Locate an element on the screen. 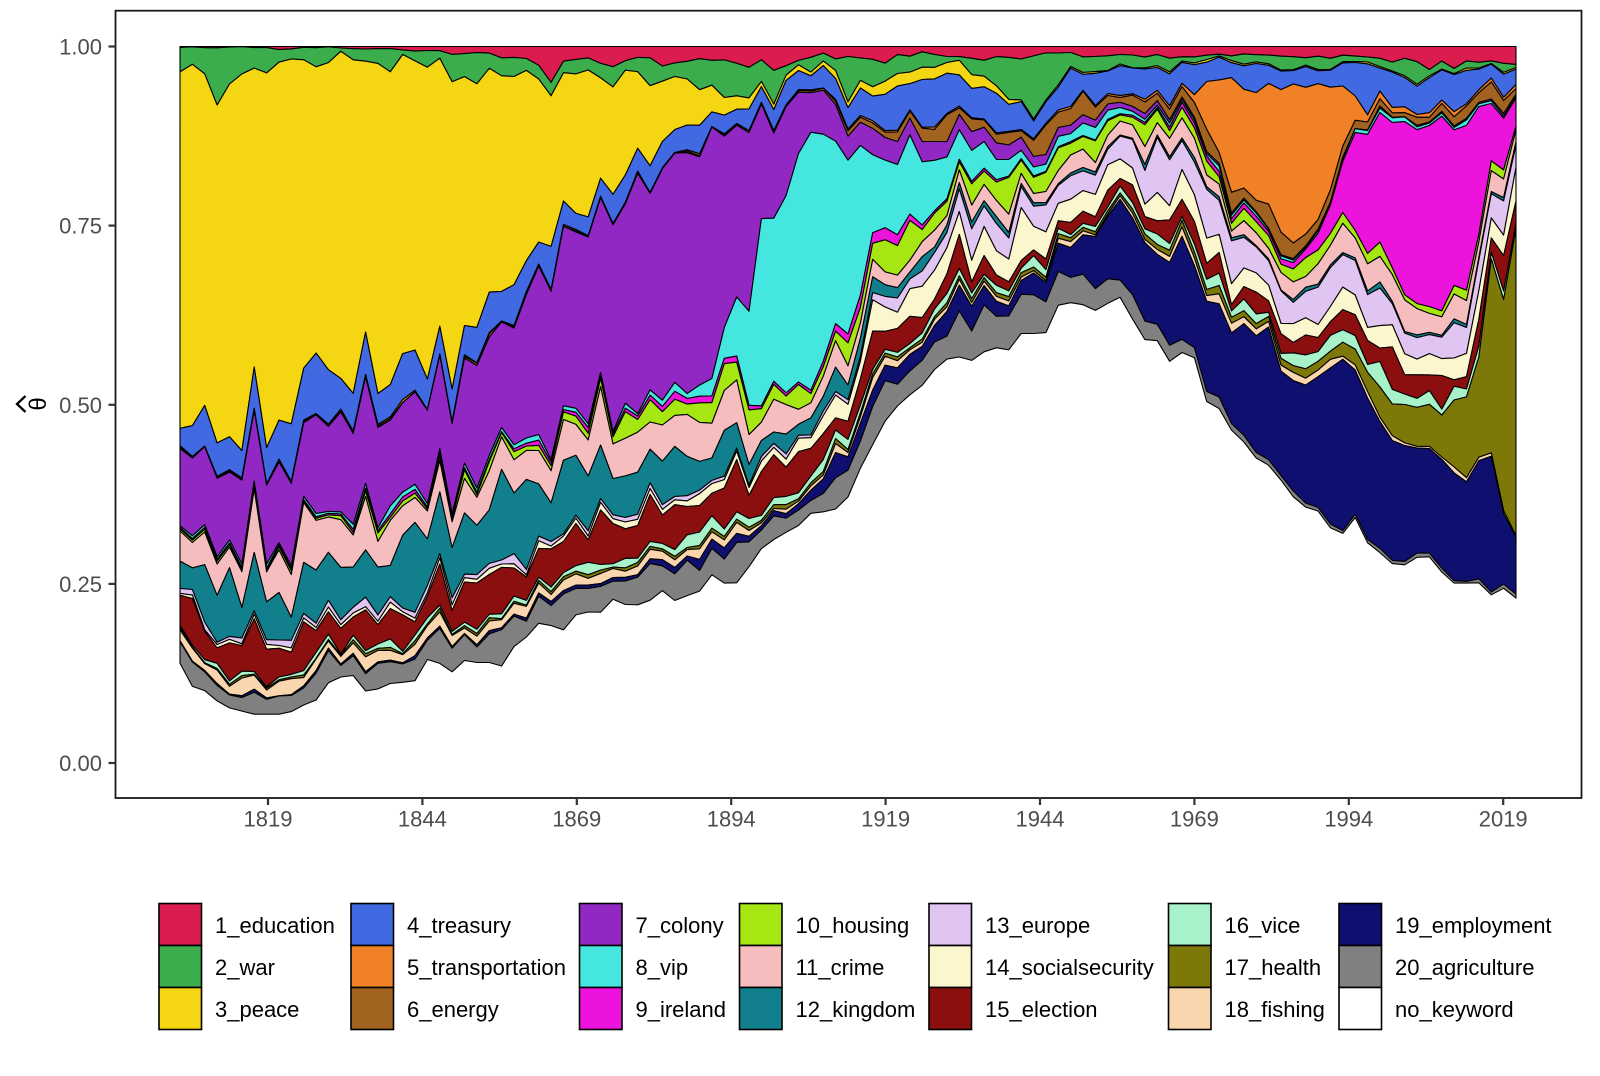 This screenshot has width=1600, height=1076. svg-text: 15_election is located at coordinates (1041, 1009).